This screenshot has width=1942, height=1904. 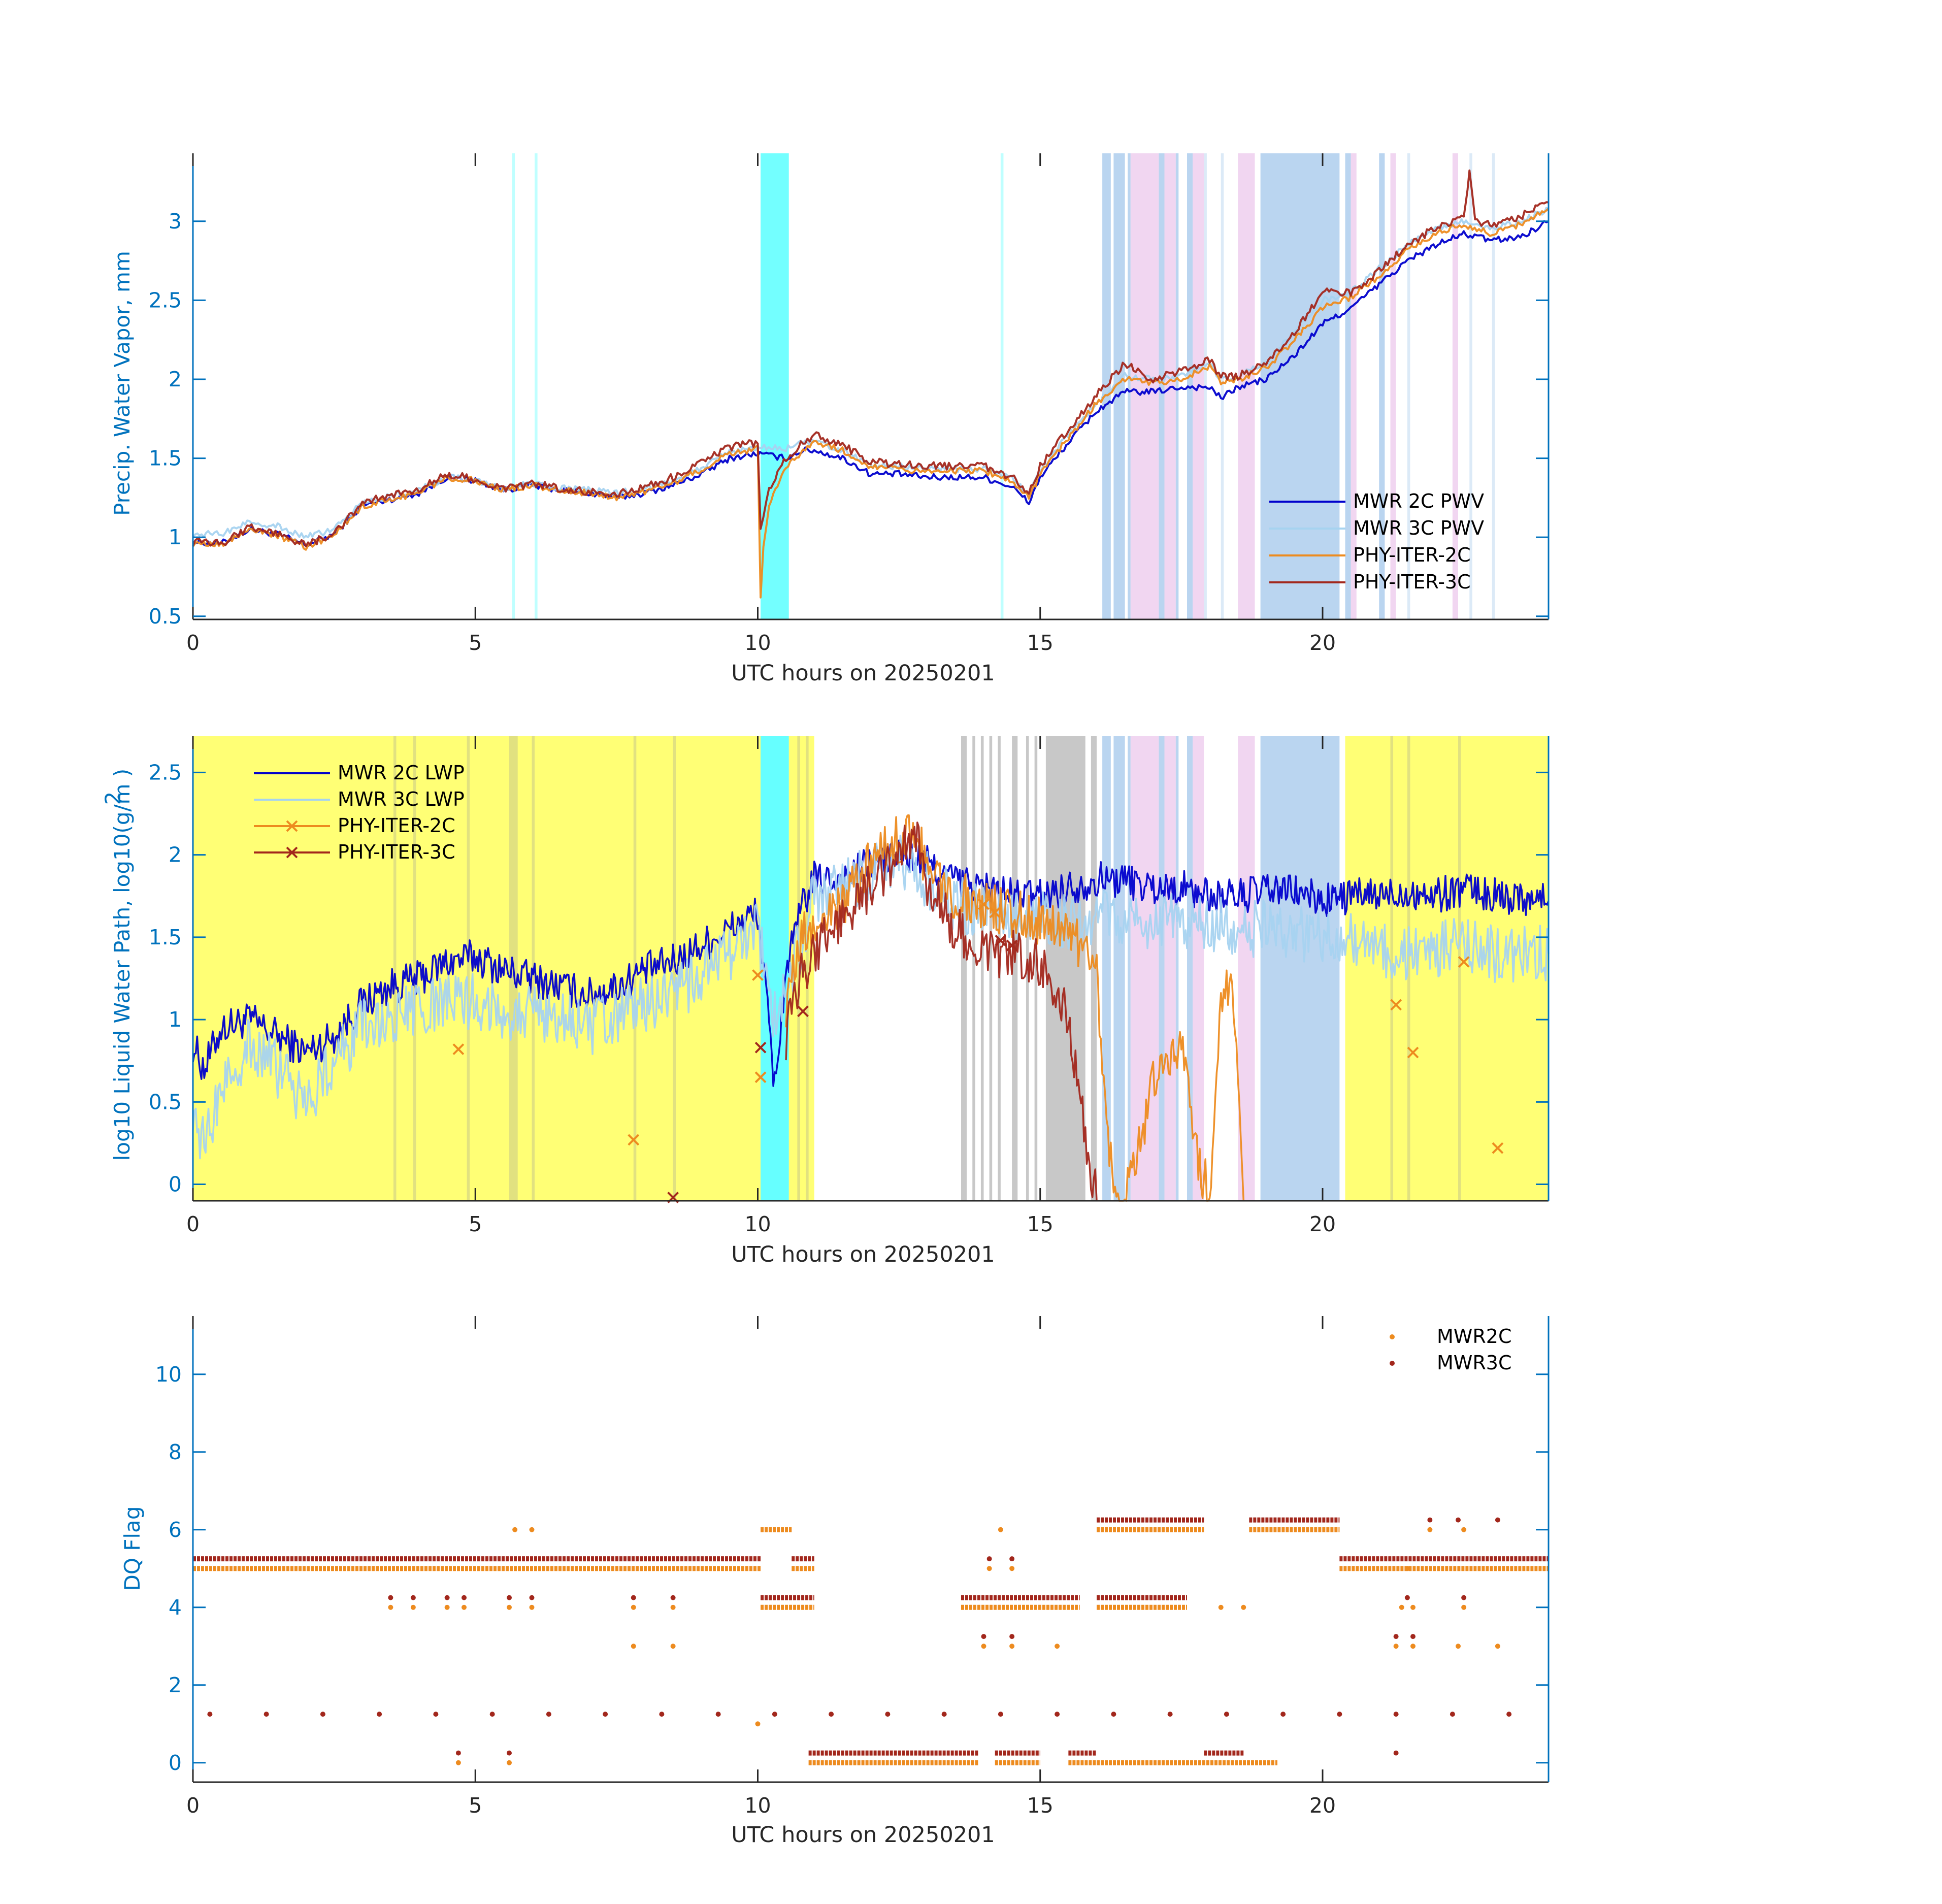 What do you see at coordinates (193, 643) in the screenshot?
I see `pwv-x-tick-label: 0` at bounding box center [193, 643].